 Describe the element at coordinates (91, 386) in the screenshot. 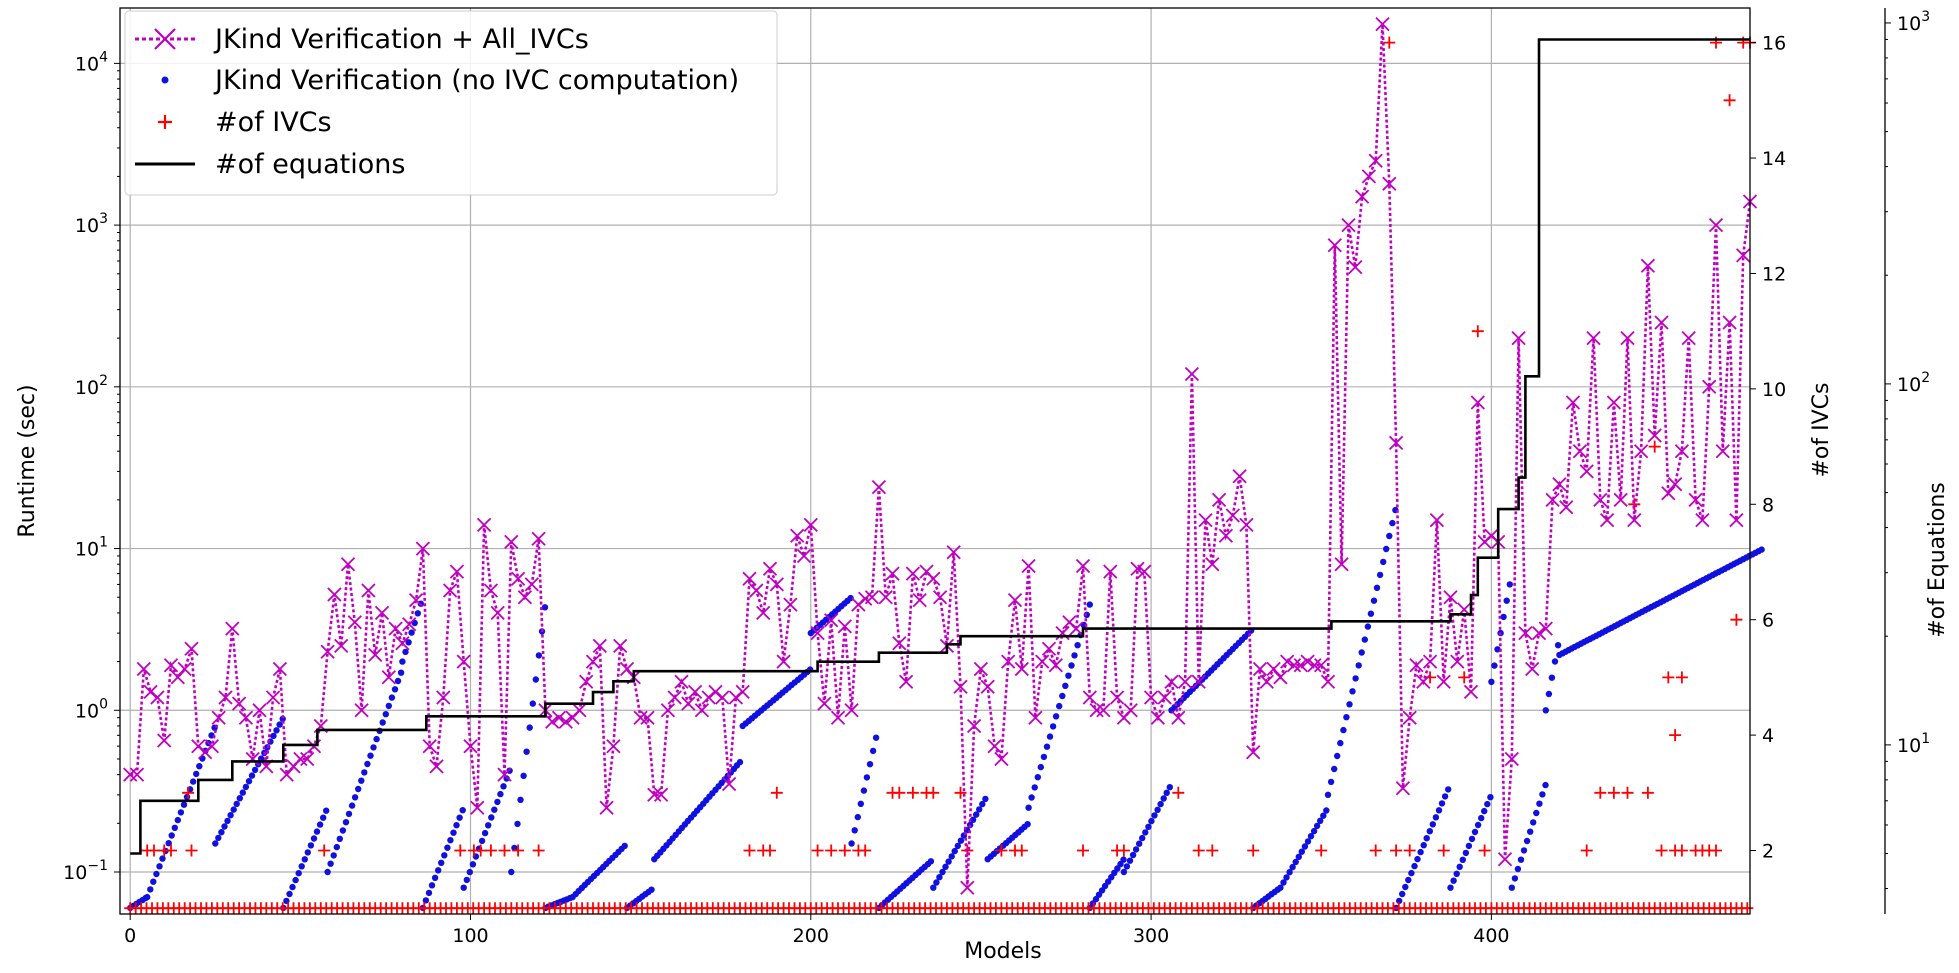

I see `y-left-tick-label: 10²` at that location.